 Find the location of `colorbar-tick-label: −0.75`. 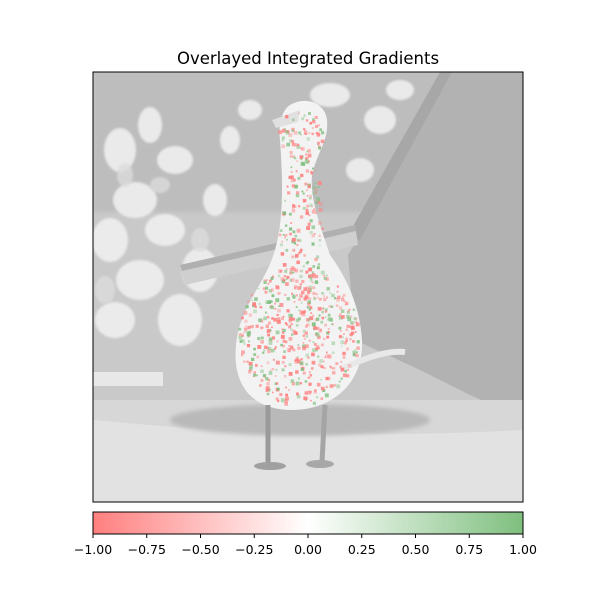

colorbar-tick-label: −0.75 is located at coordinates (147, 549).